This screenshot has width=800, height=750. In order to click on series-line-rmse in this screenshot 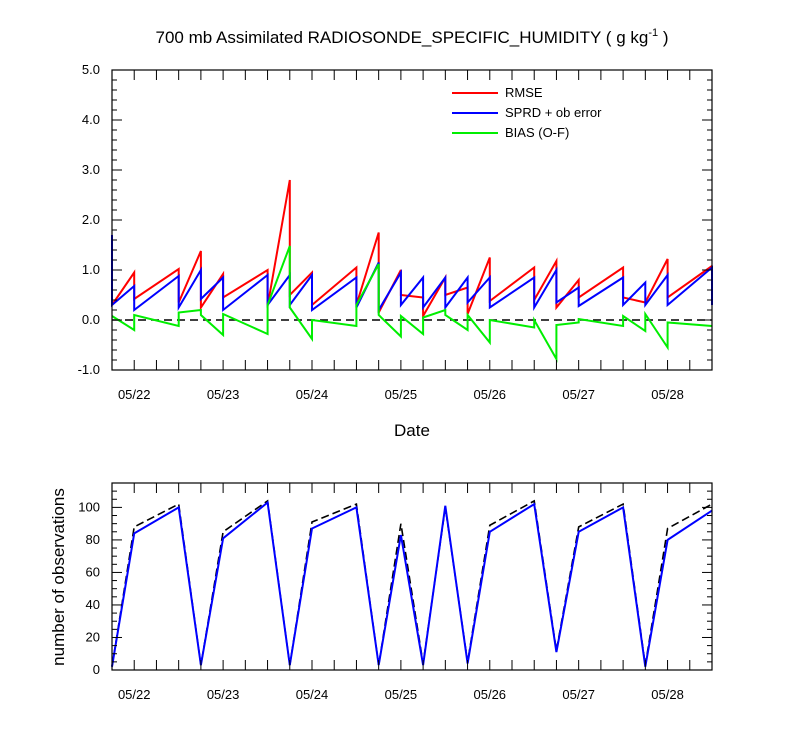, I will do `click(412, 249)`.